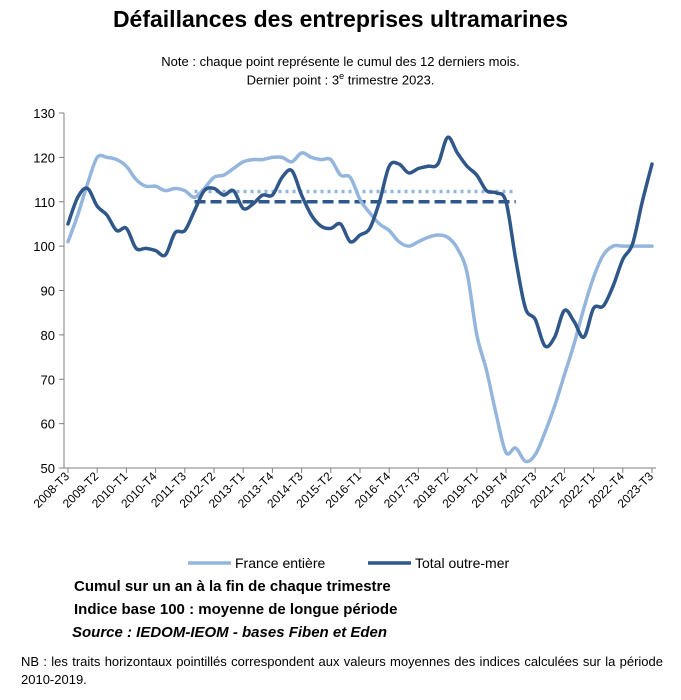 The image size is (681, 700). What do you see at coordinates (48, 291) in the screenshot?
I see `y-tick-label: 90` at bounding box center [48, 291].